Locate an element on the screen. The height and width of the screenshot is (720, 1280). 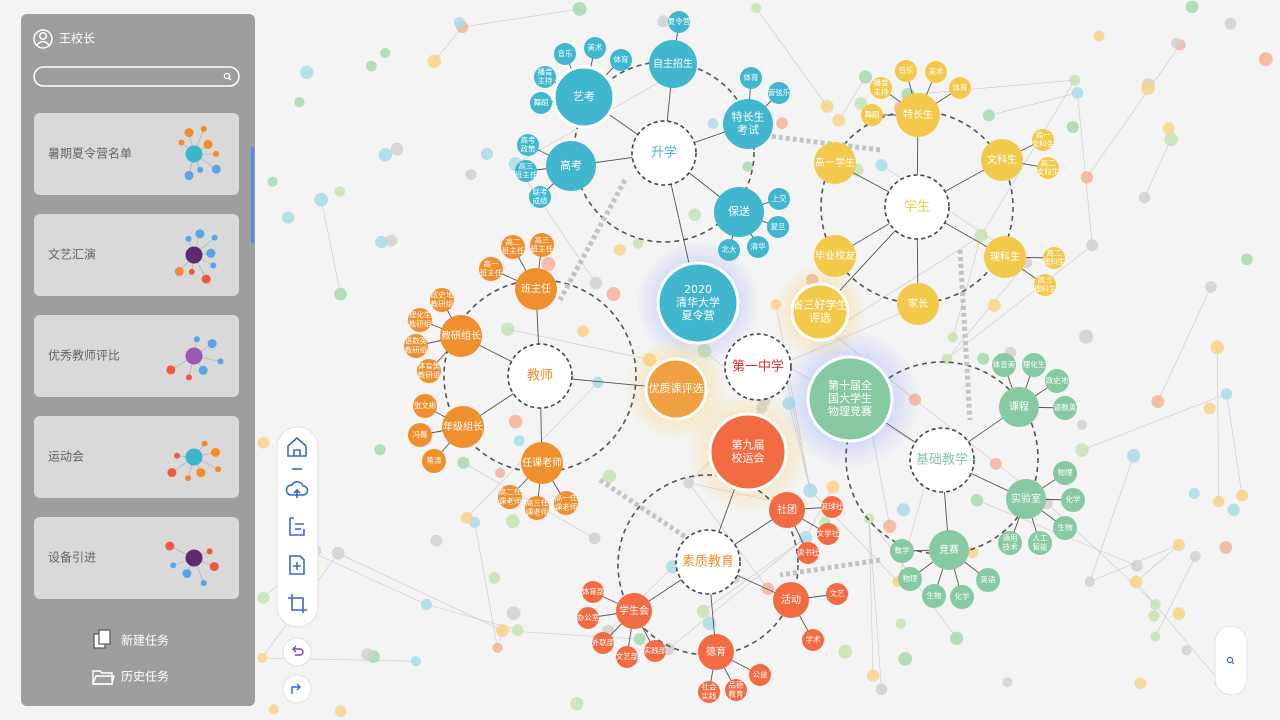
graph-node: 体音美 is located at coordinates (1004, 365).